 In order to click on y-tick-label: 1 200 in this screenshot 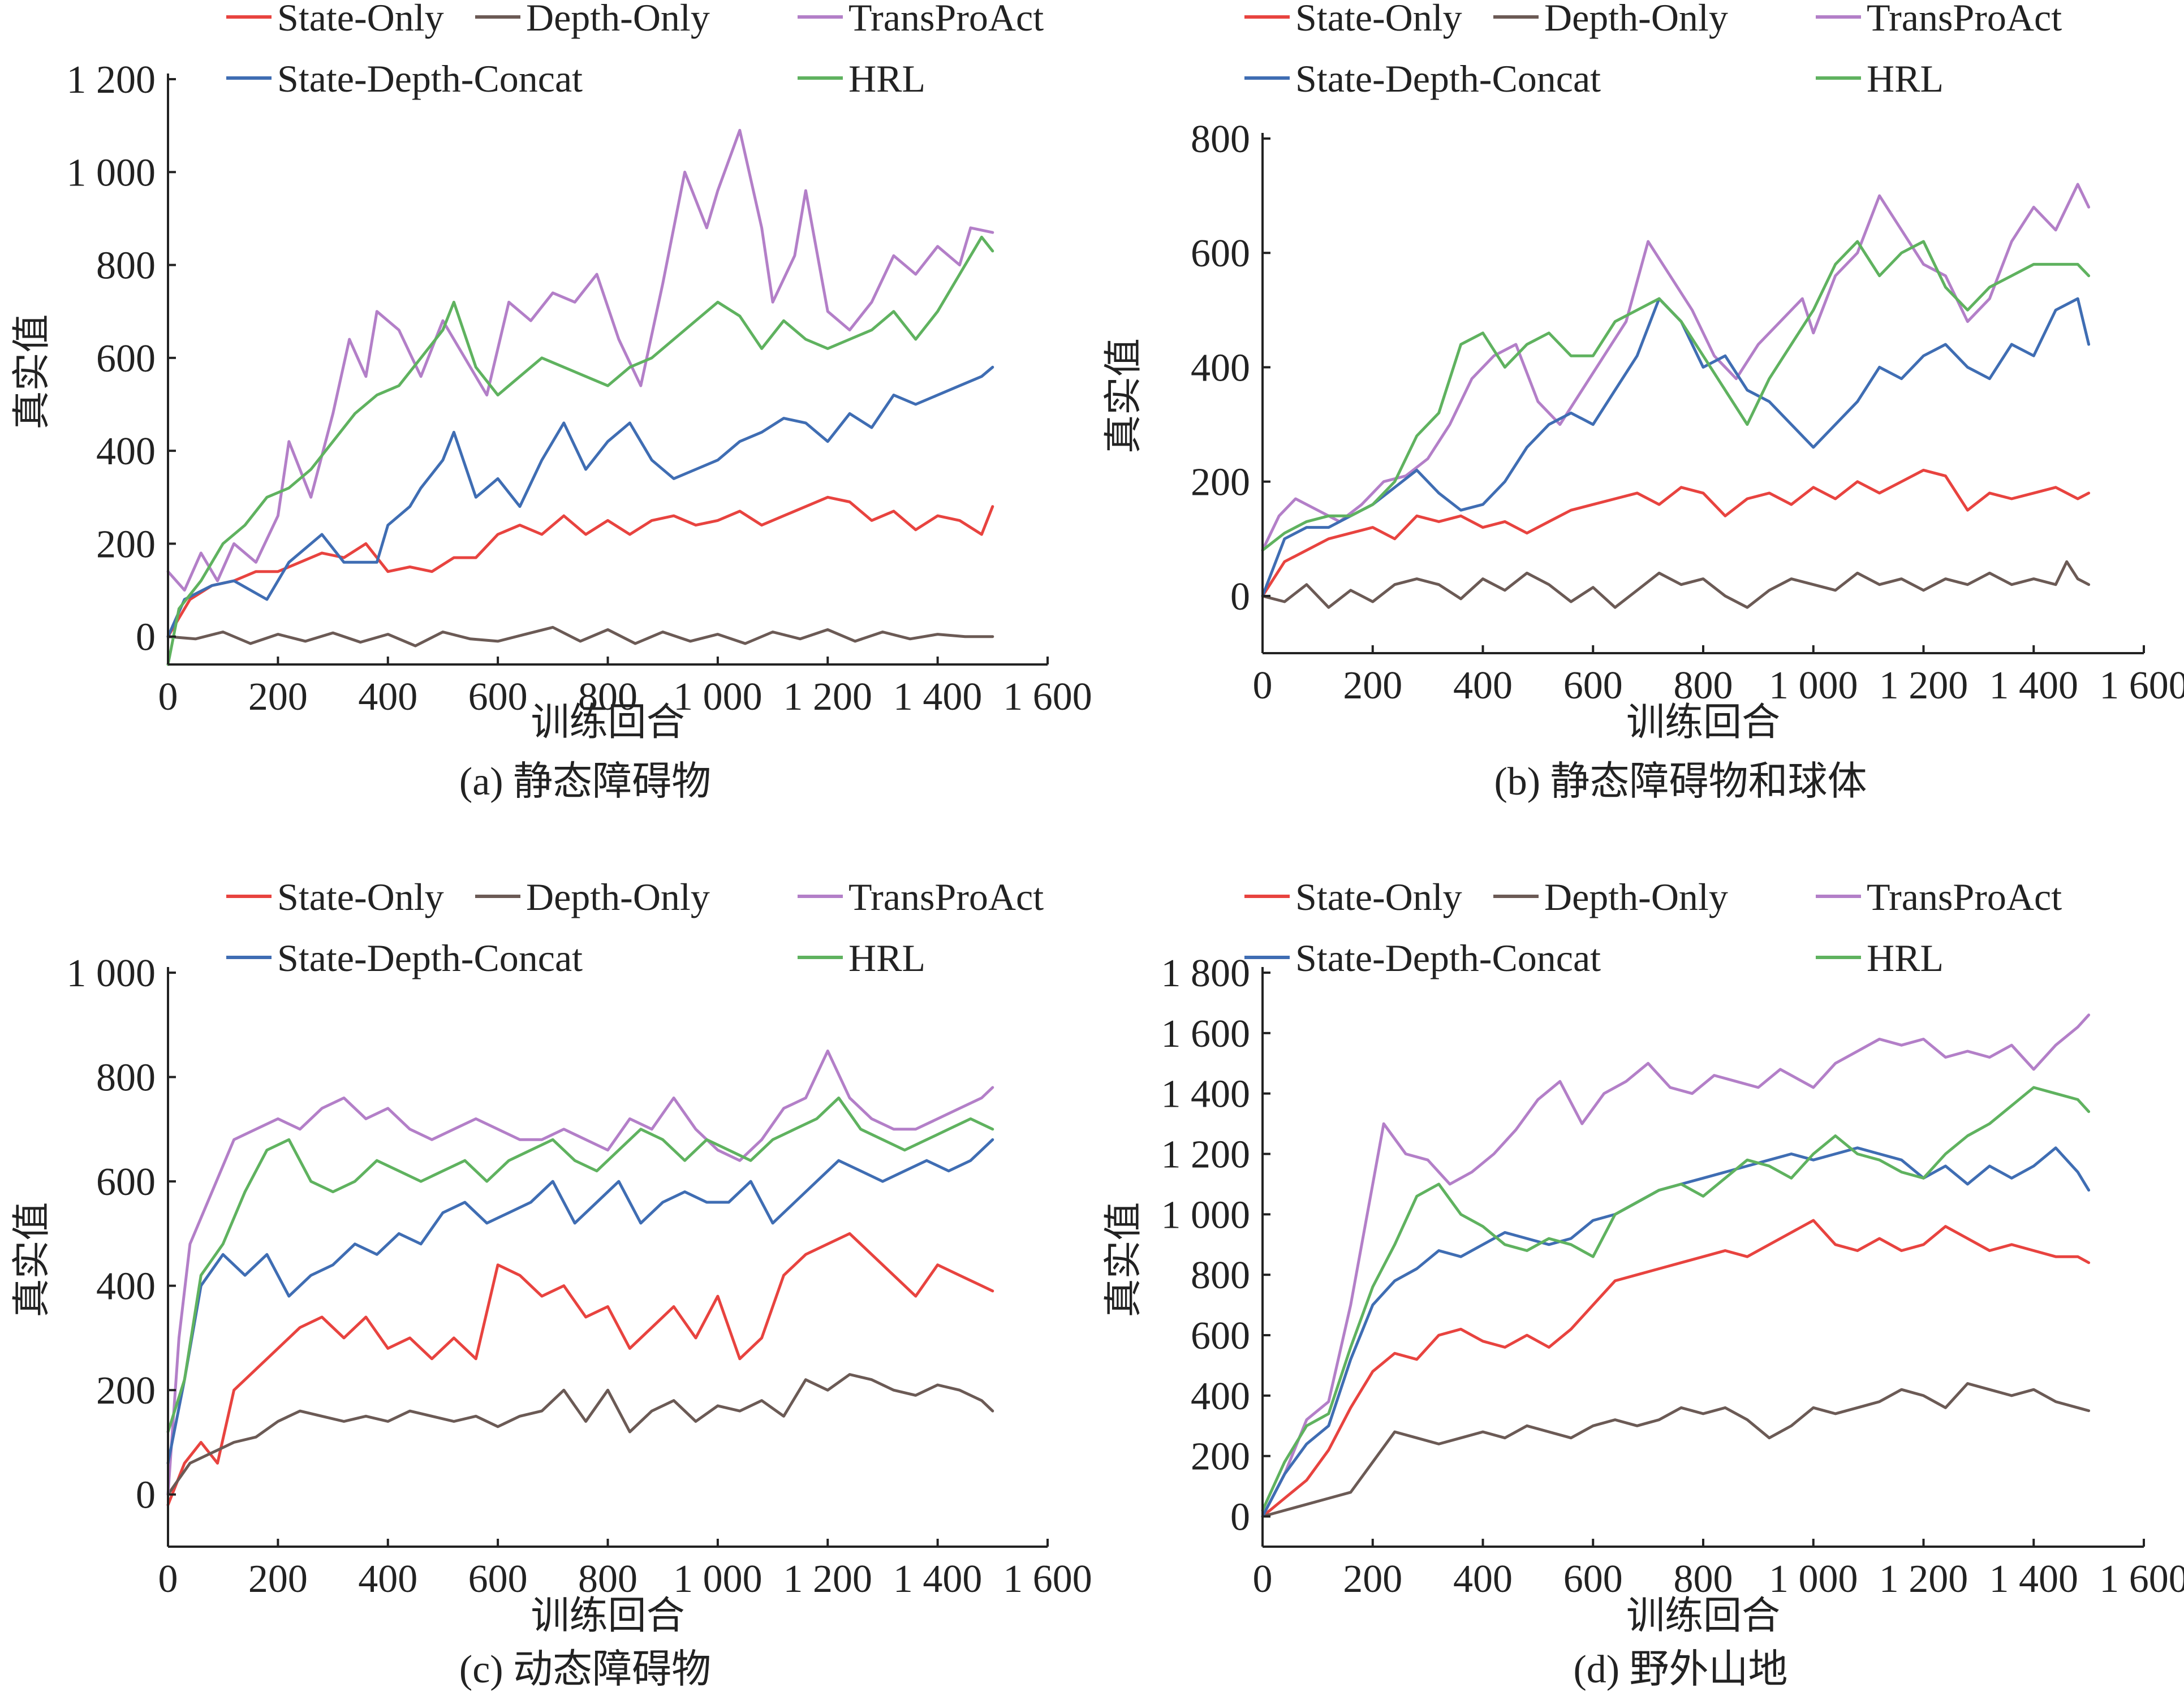, I will do `click(1206, 1155)`.